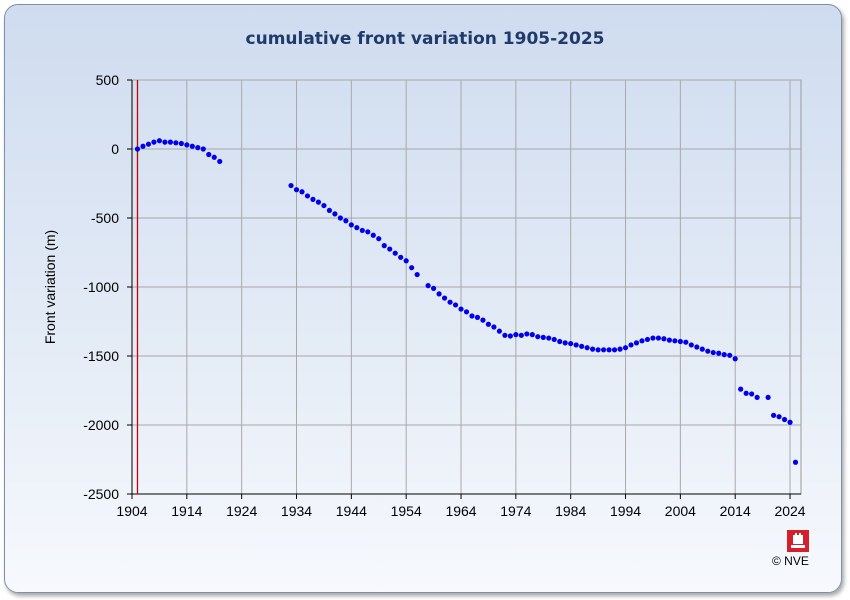 Image resolution: width=850 pixels, height=600 pixels. I want to click on nve-logo-icon, so click(798, 541).